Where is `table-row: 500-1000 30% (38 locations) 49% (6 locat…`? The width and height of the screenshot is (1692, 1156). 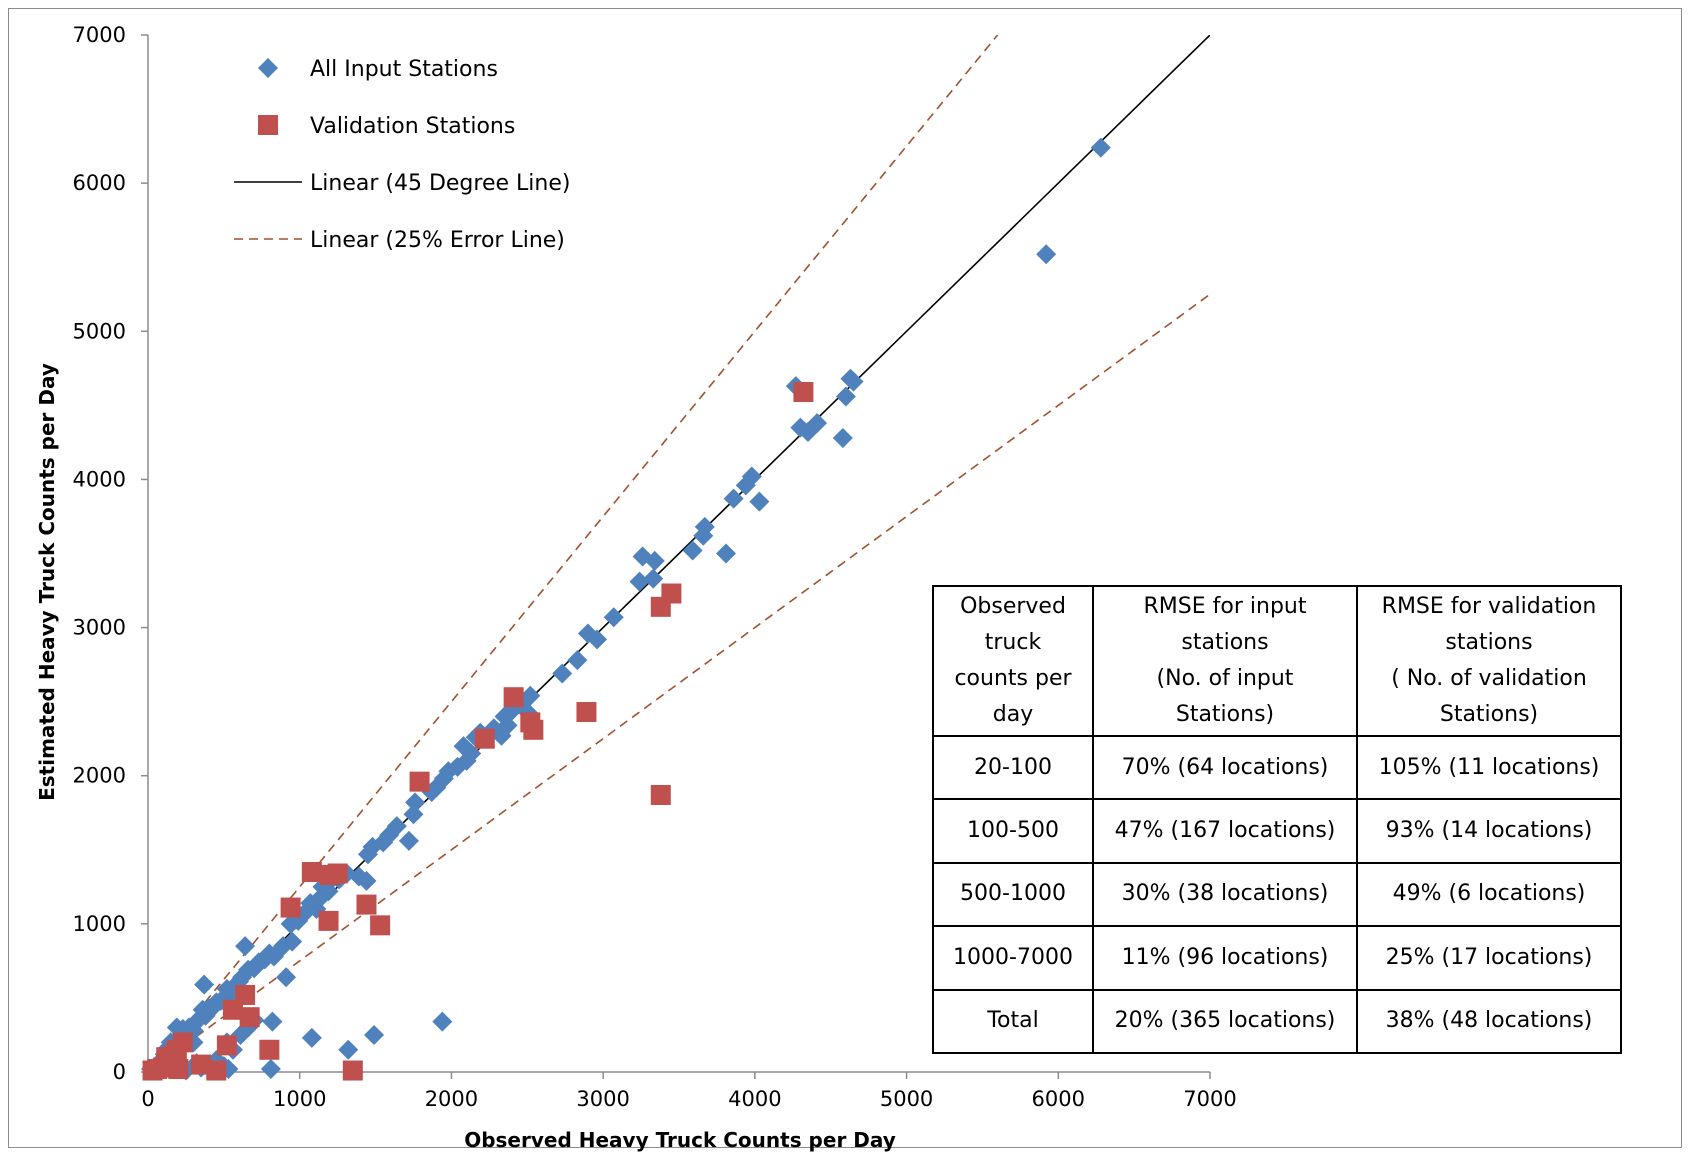
table-row: 500-1000 30% (38 locations) 49% (6 locat… is located at coordinates (1277, 894).